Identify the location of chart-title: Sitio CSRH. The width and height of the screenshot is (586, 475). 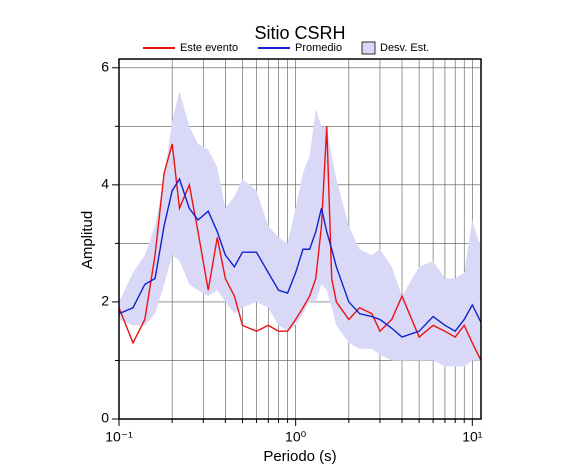
(299, 33).